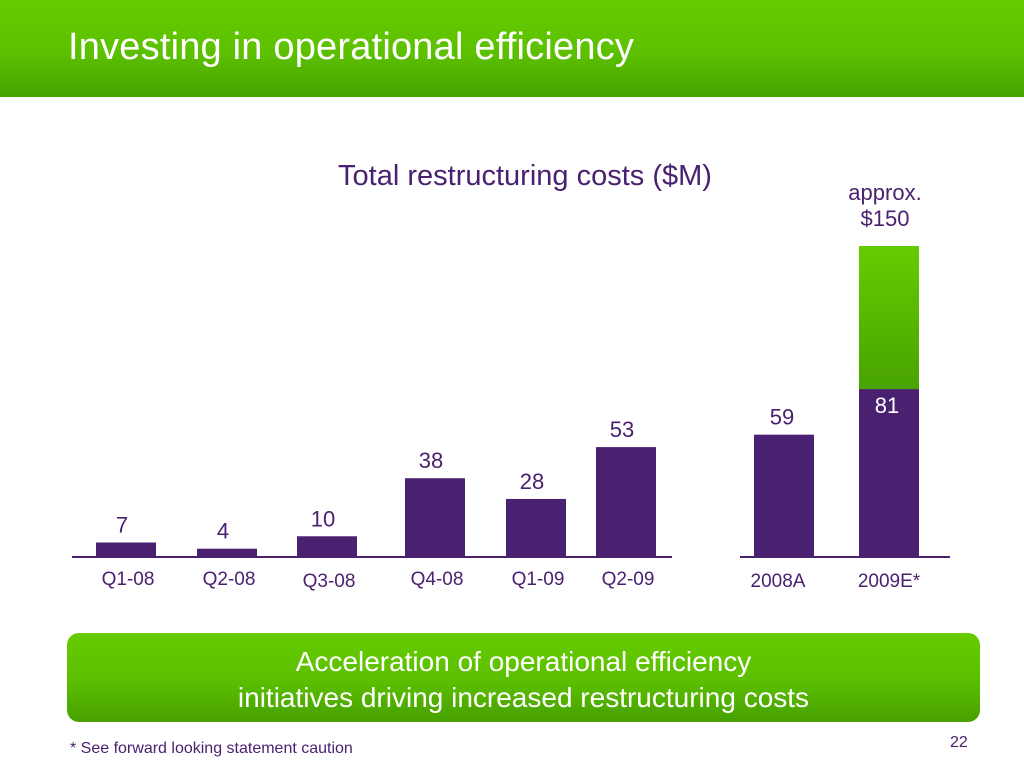 The image size is (1024, 768). What do you see at coordinates (889, 473) in the screenshot?
I see `bar-2009e-actual` at bounding box center [889, 473].